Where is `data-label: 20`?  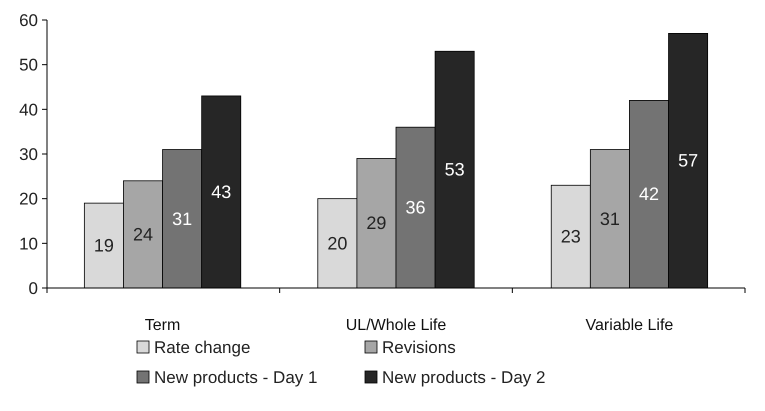 data-label: 20 is located at coordinates (337, 243).